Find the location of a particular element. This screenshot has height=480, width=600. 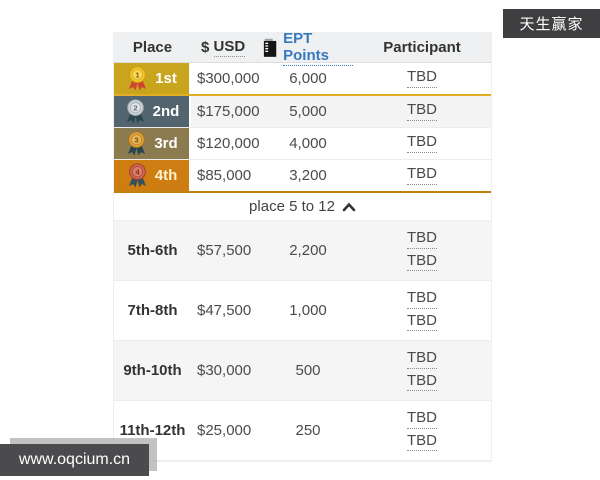

usd-value: $175,000 is located at coordinates (228, 111).